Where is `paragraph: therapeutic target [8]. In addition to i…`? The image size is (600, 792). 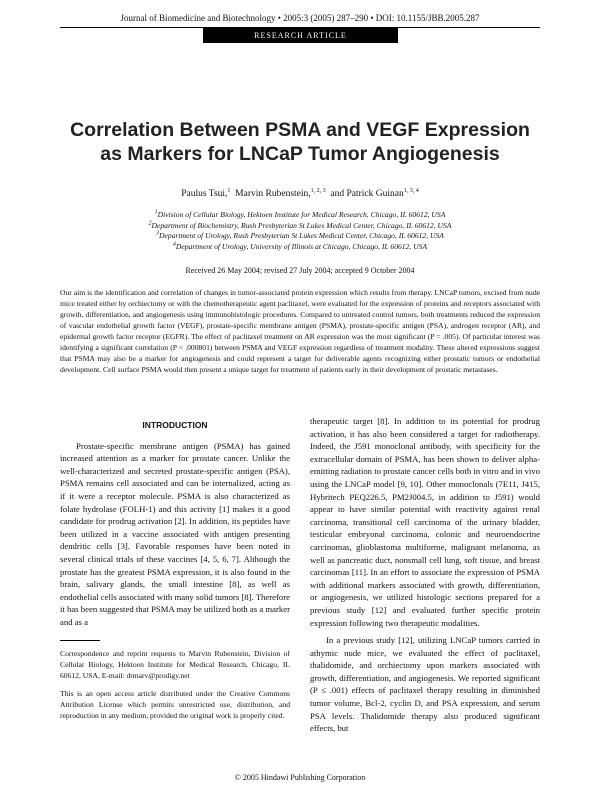
paragraph: therapeutic target [8]. In addition to i… is located at coordinates (425, 522).